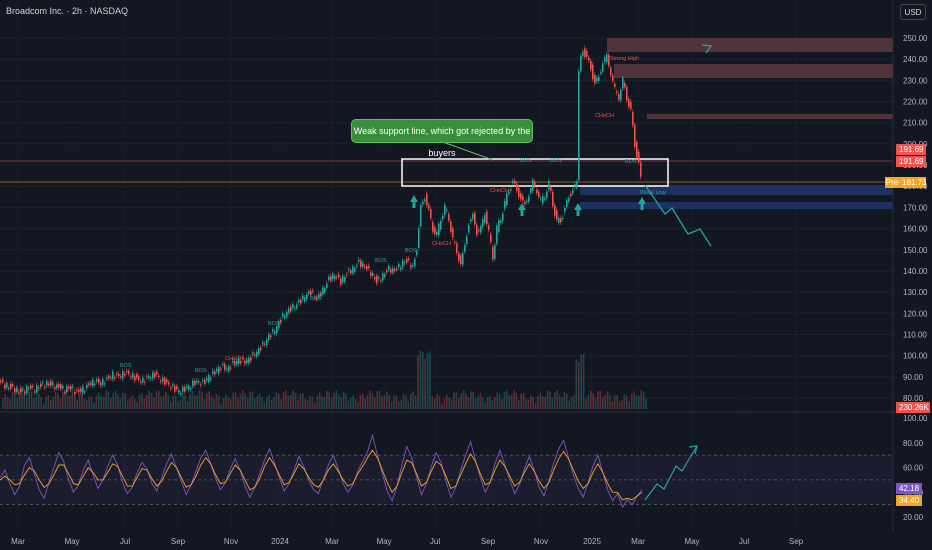 Image resolution: width=932 pixels, height=550 pixels. I want to click on time-tick: Nov, so click(231, 541).